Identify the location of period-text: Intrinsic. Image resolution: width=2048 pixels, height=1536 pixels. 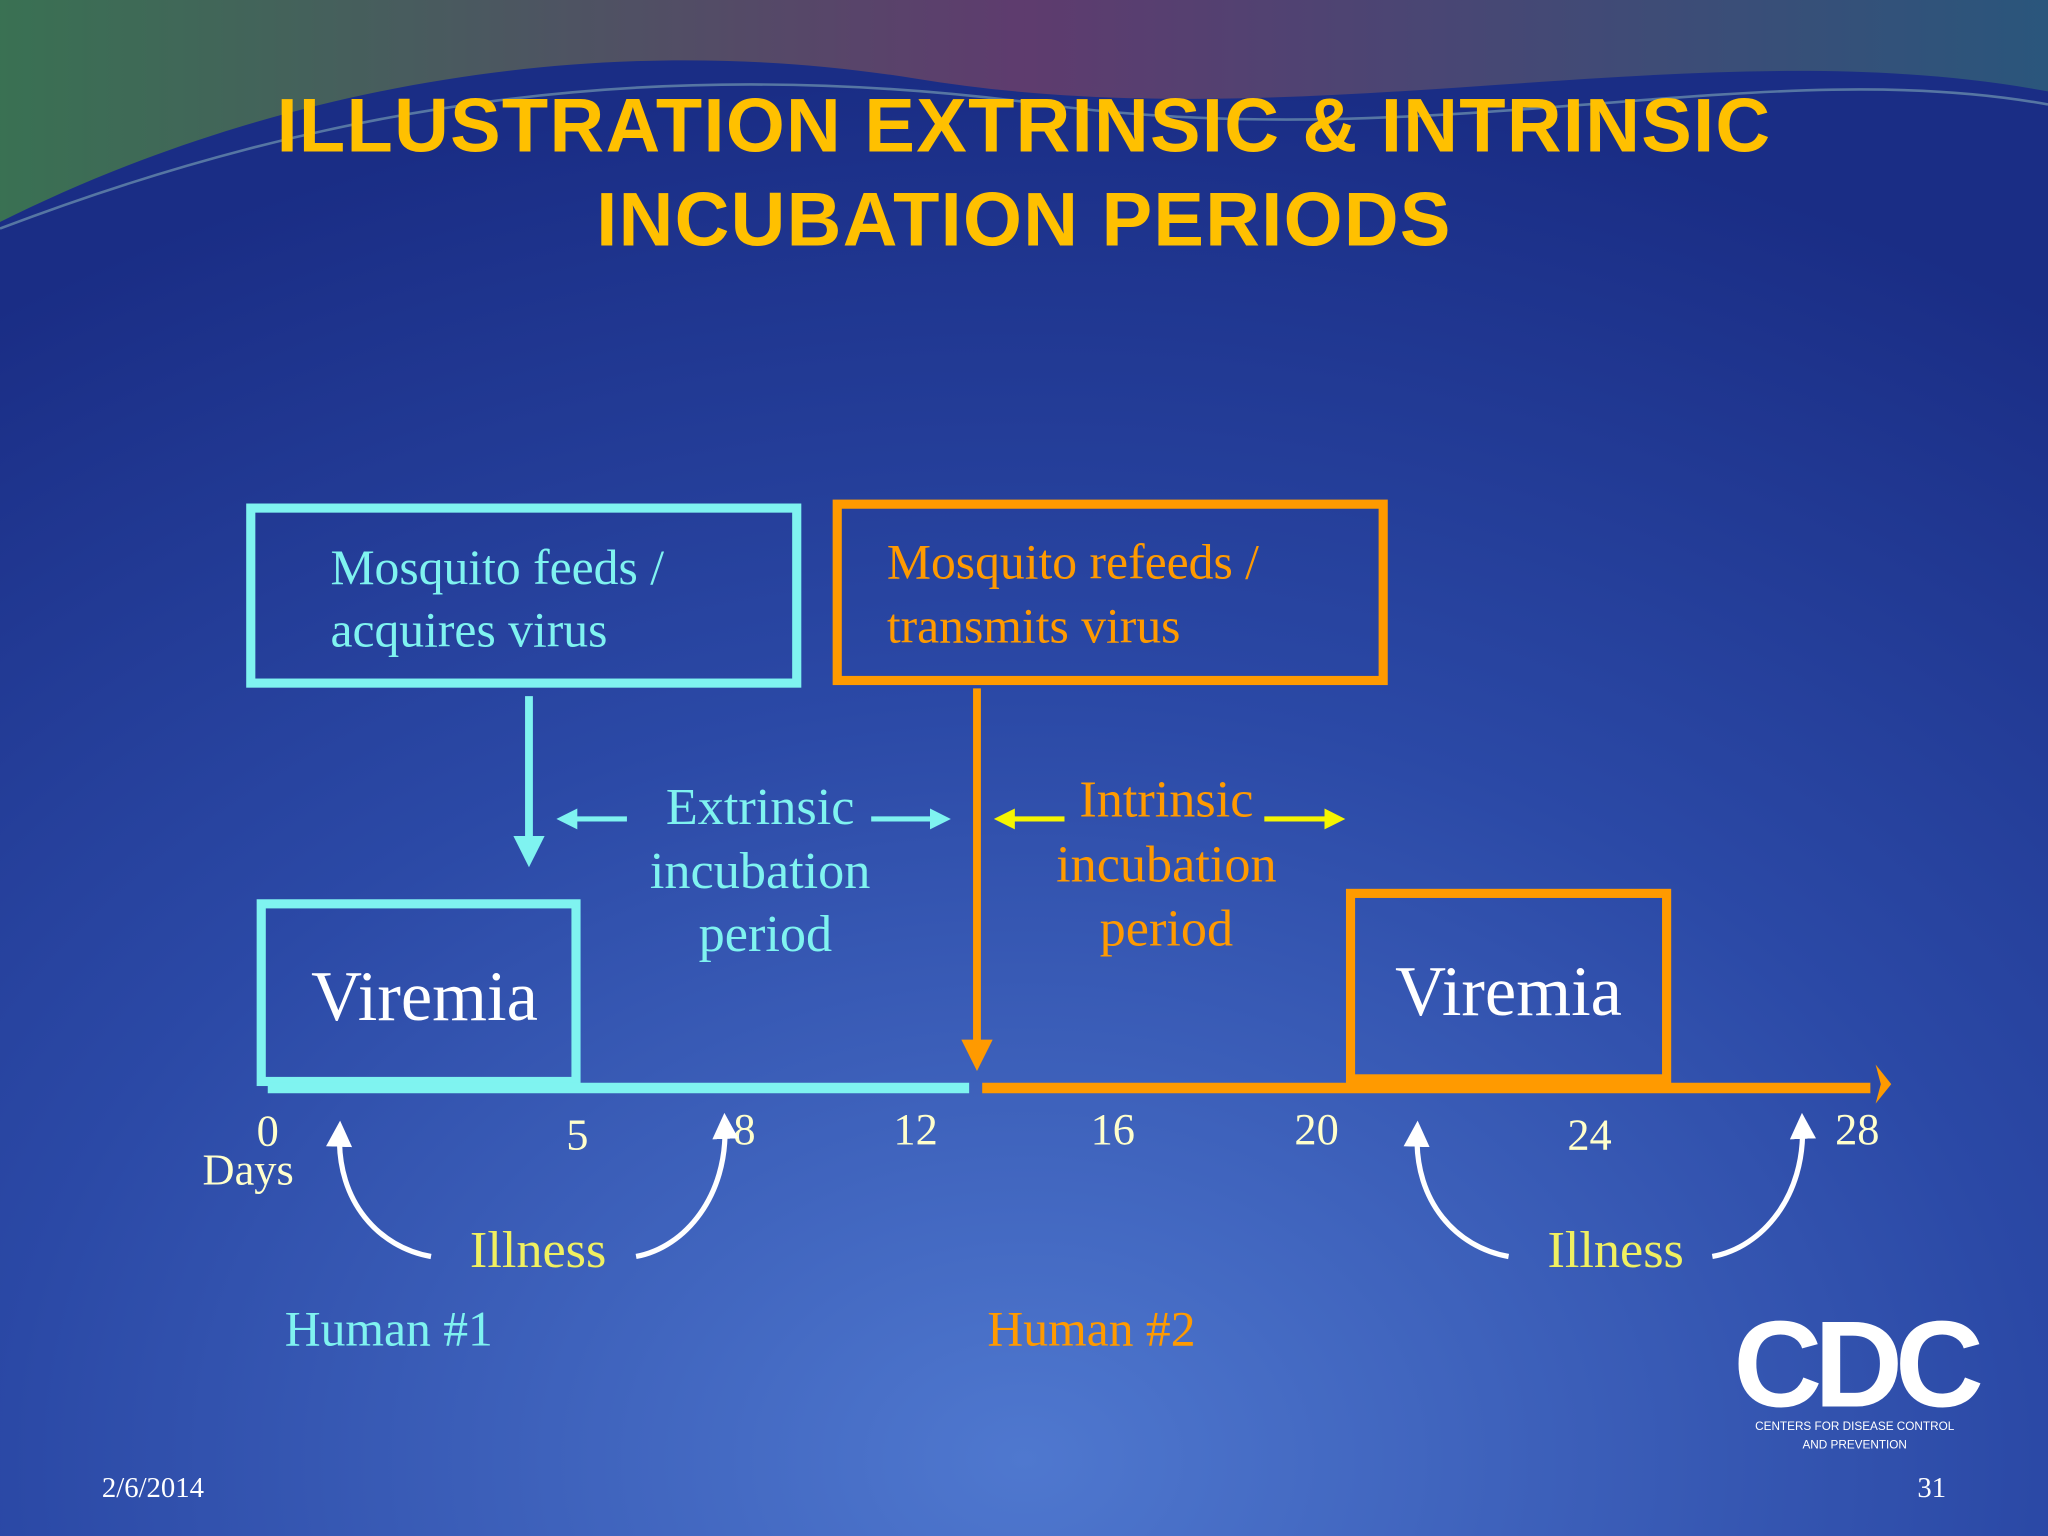
(1166, 799).